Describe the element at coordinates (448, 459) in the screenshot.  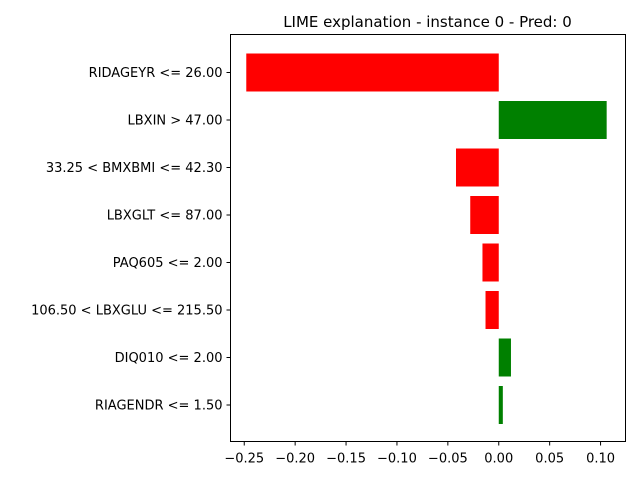
I see `x-tick-label: −0.05` at that location.